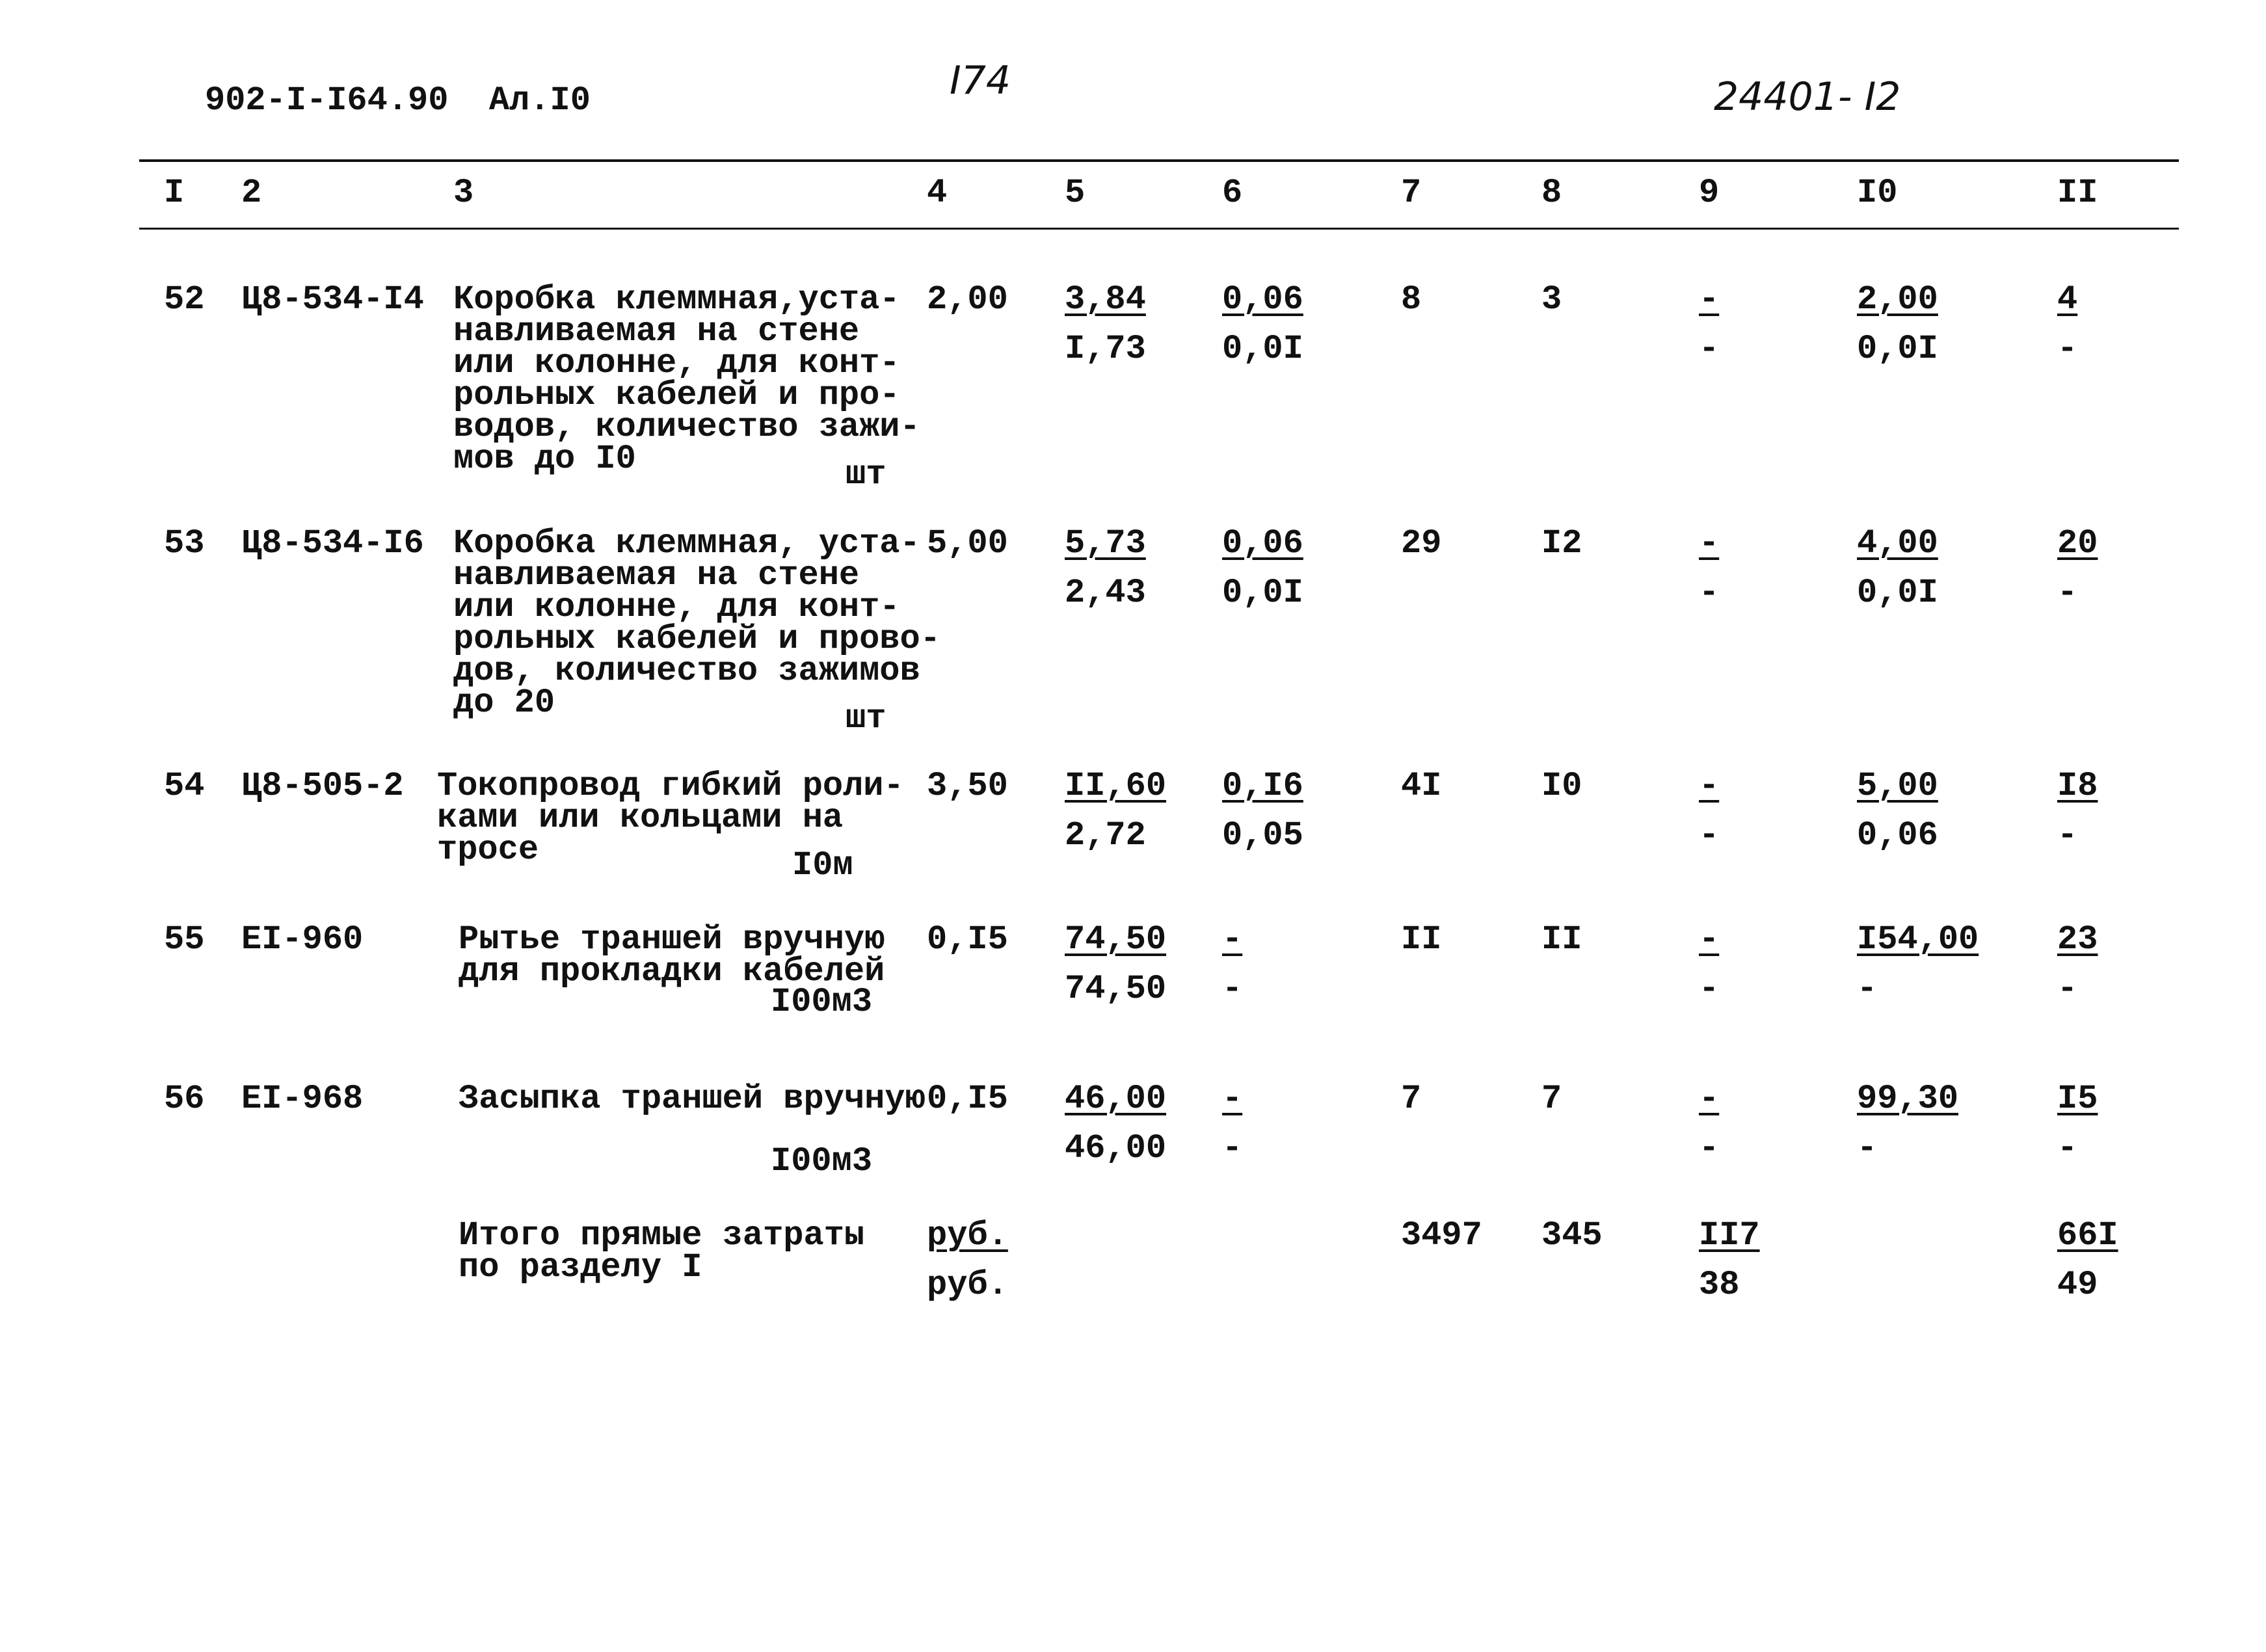 The height and width of the screenshot is (1652, 2266). I want to click on work-description-line: Коробка клеммная, уста-, so click(686, 543).